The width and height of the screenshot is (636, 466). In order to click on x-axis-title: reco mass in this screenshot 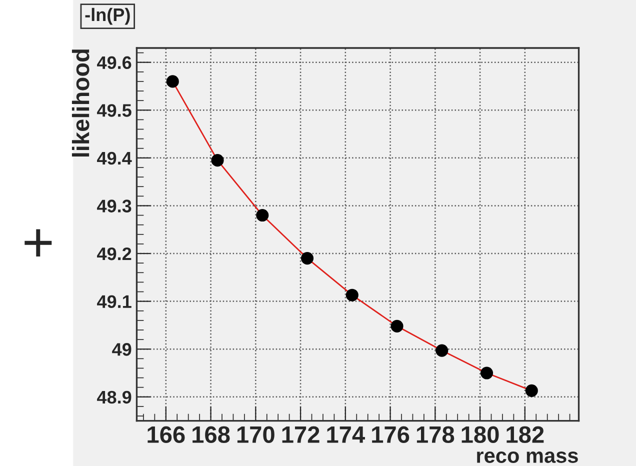, I will do `click(527, 457)`.